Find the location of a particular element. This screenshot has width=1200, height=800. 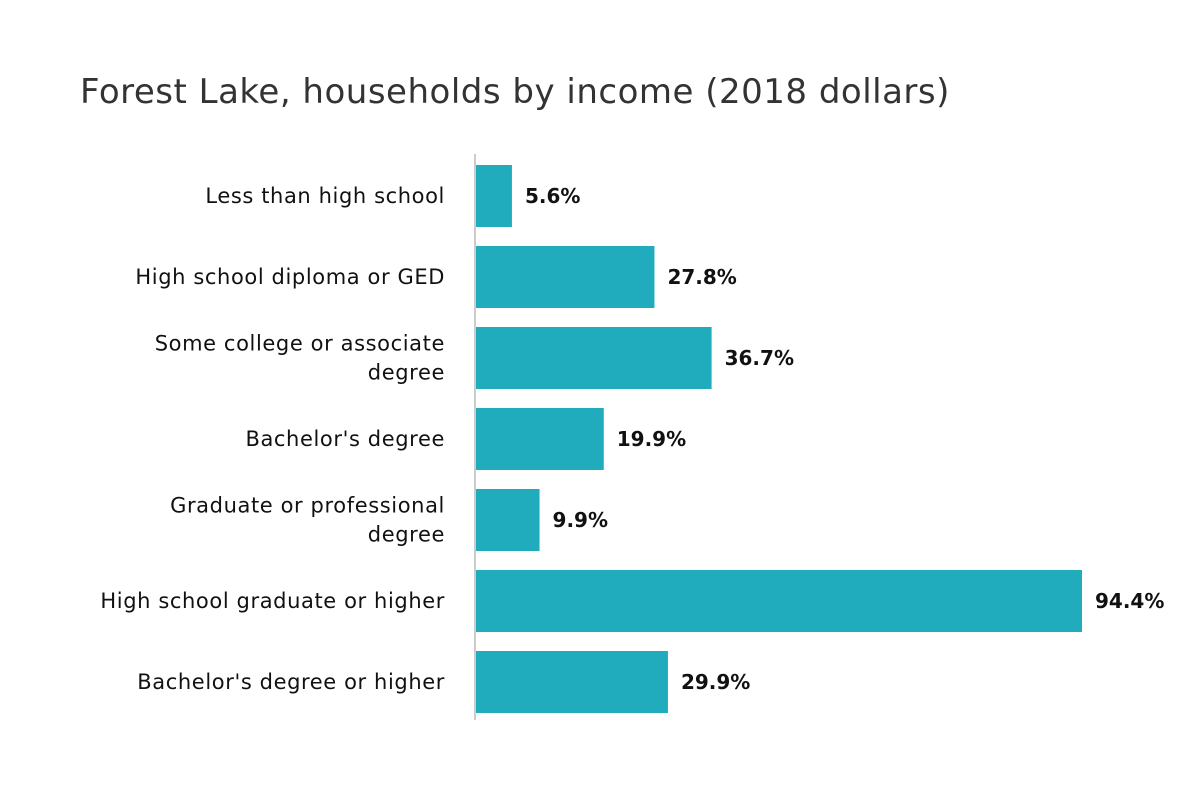

category-label: Bachelor's degree or higher is located at coordinates (291, 682).